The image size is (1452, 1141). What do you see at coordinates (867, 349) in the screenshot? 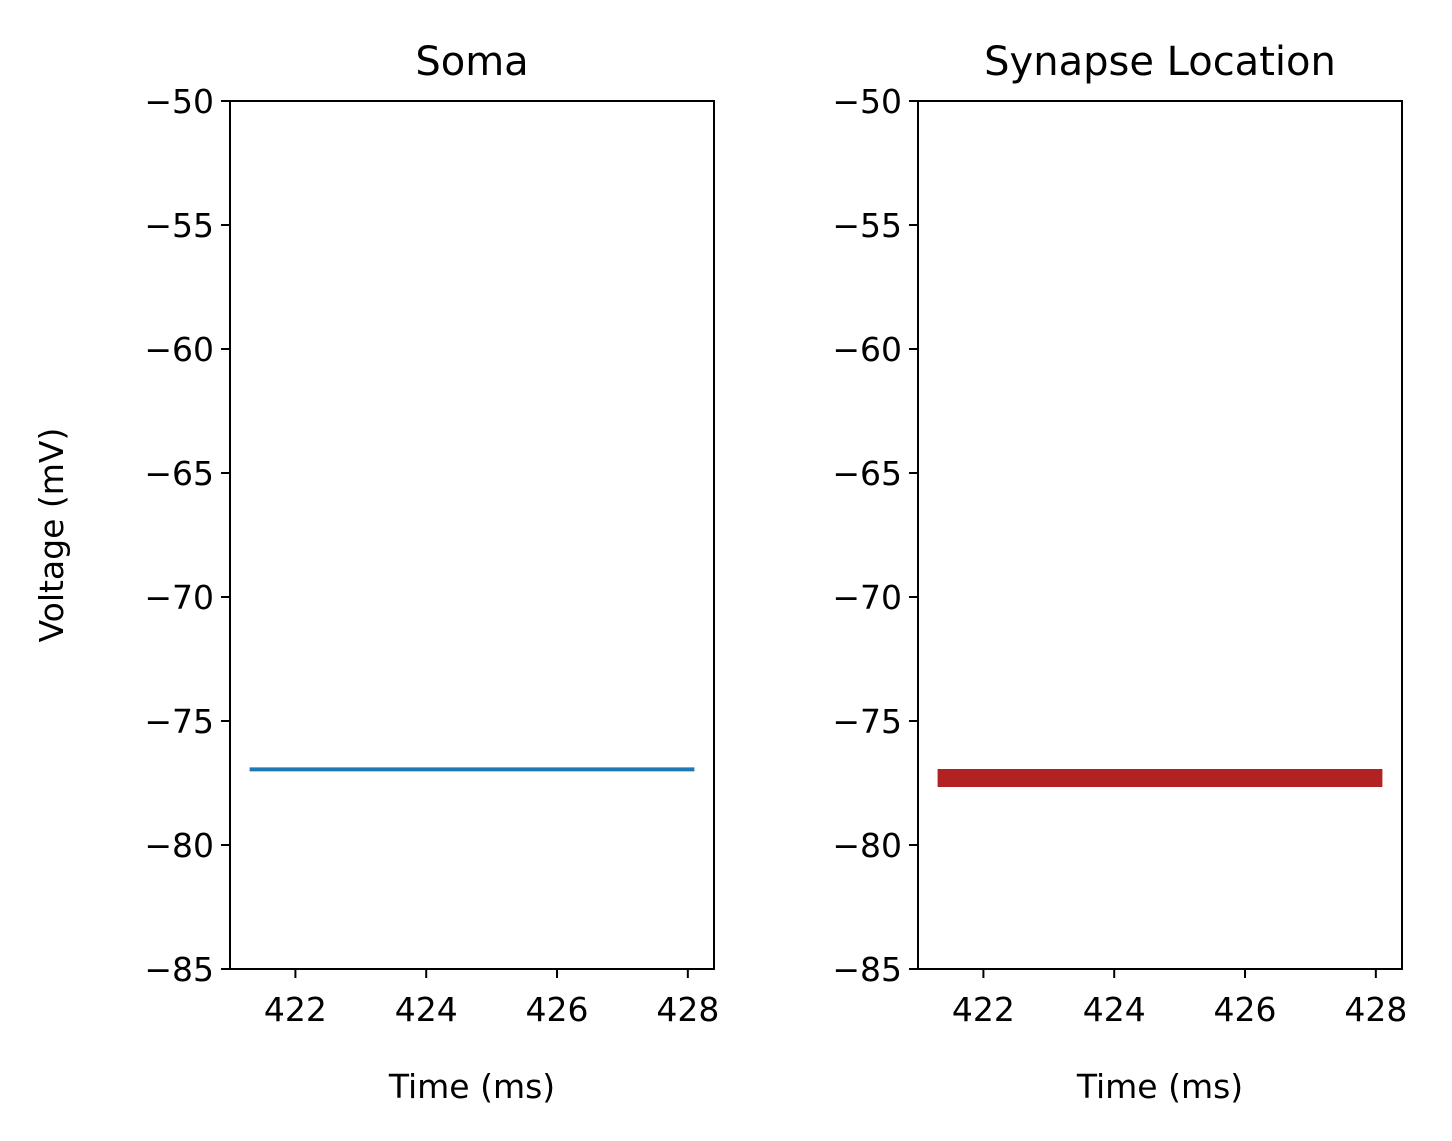
I see `synapse-y-tick-label: −60` at bounding box center [867, 349].